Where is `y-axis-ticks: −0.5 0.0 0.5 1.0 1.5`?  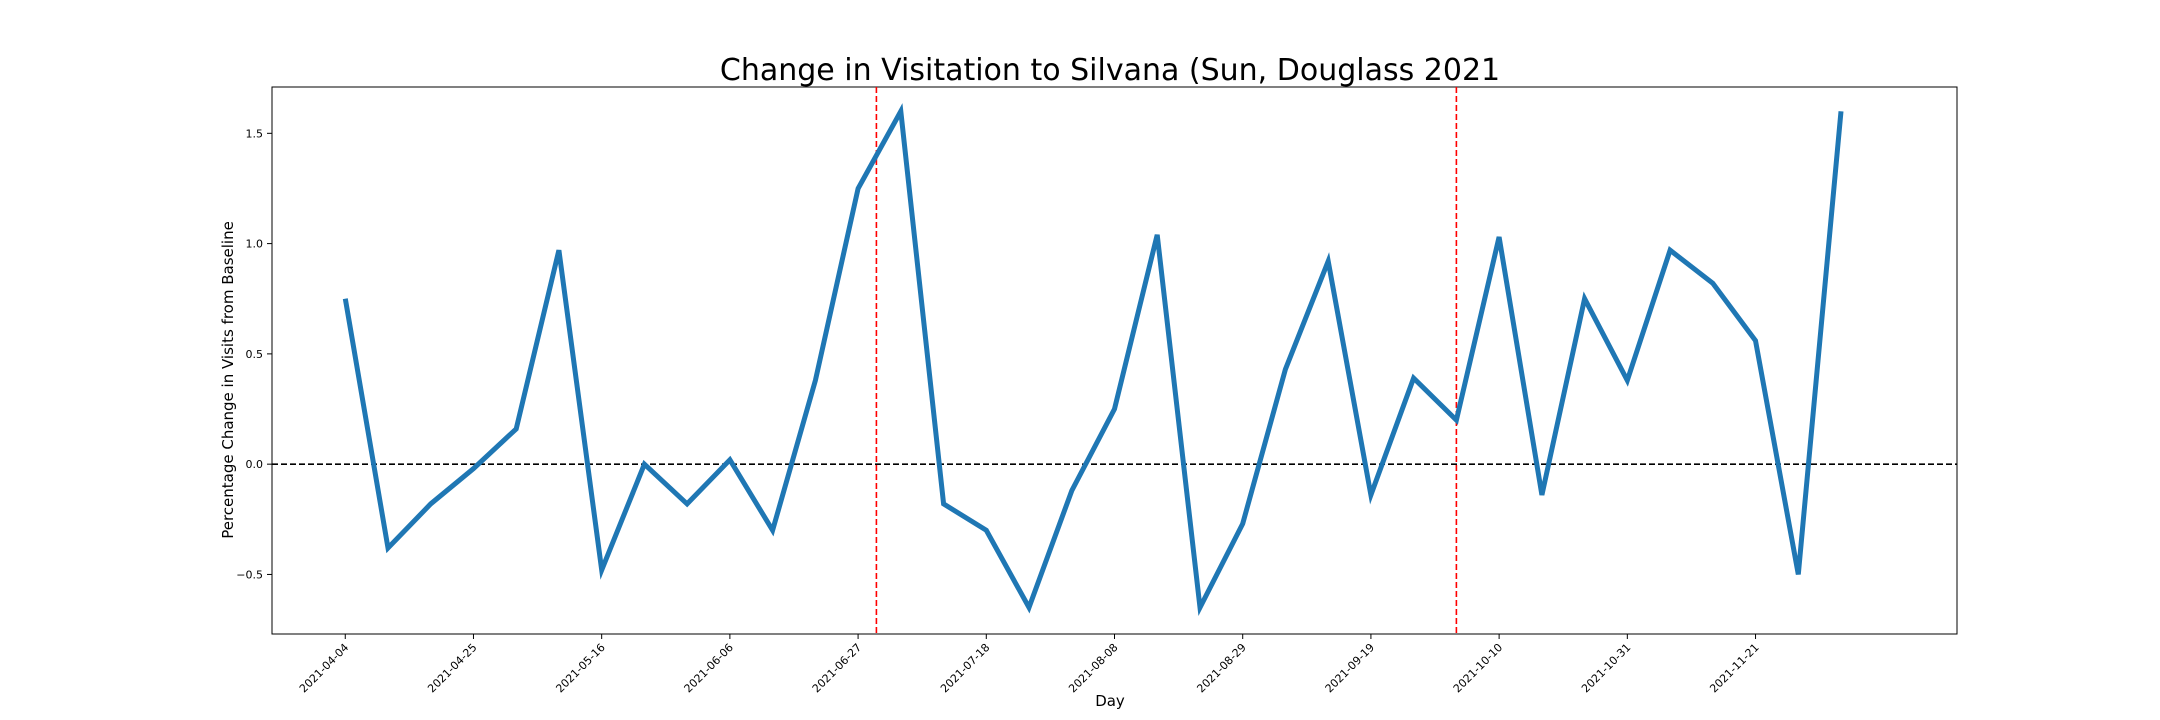
y-axis-ticks: −0.5 0.0 0.5 1.0 1.5 is located at coordinates (254, 354).